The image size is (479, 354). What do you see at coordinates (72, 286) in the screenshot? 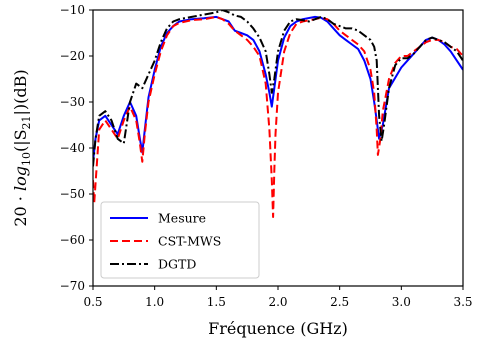
I see `y-tick-label: −70` at bounding box center [72, 286].